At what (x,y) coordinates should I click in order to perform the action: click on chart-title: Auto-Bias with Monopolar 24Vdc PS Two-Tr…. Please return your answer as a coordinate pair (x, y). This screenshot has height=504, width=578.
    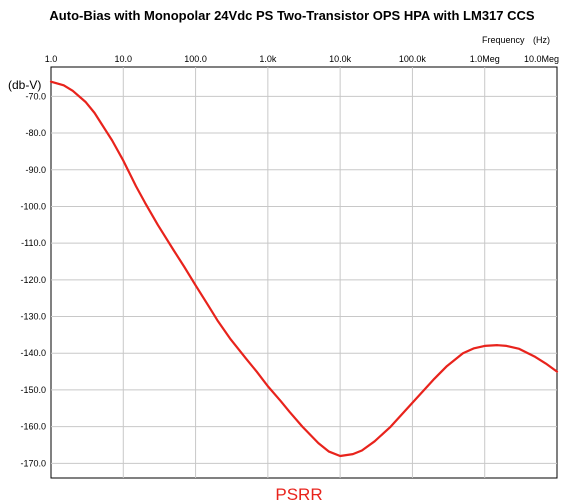
    Looking at the image, I should click on (291, 15).